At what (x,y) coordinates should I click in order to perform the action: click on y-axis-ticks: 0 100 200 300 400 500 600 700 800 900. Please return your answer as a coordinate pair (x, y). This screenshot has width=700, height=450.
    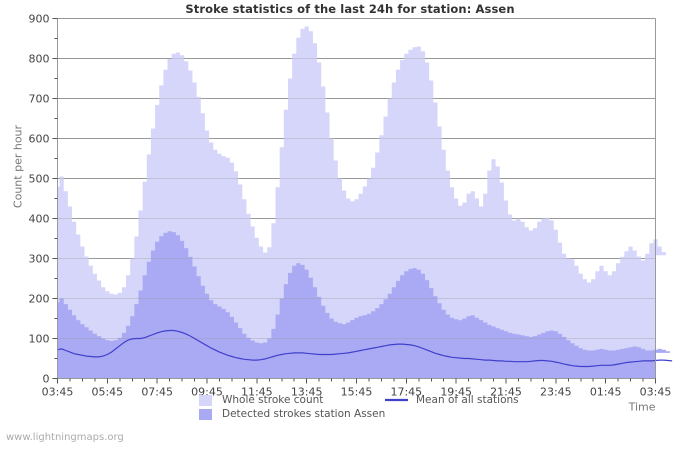
    Looking at the image, I should click on (43, 199).